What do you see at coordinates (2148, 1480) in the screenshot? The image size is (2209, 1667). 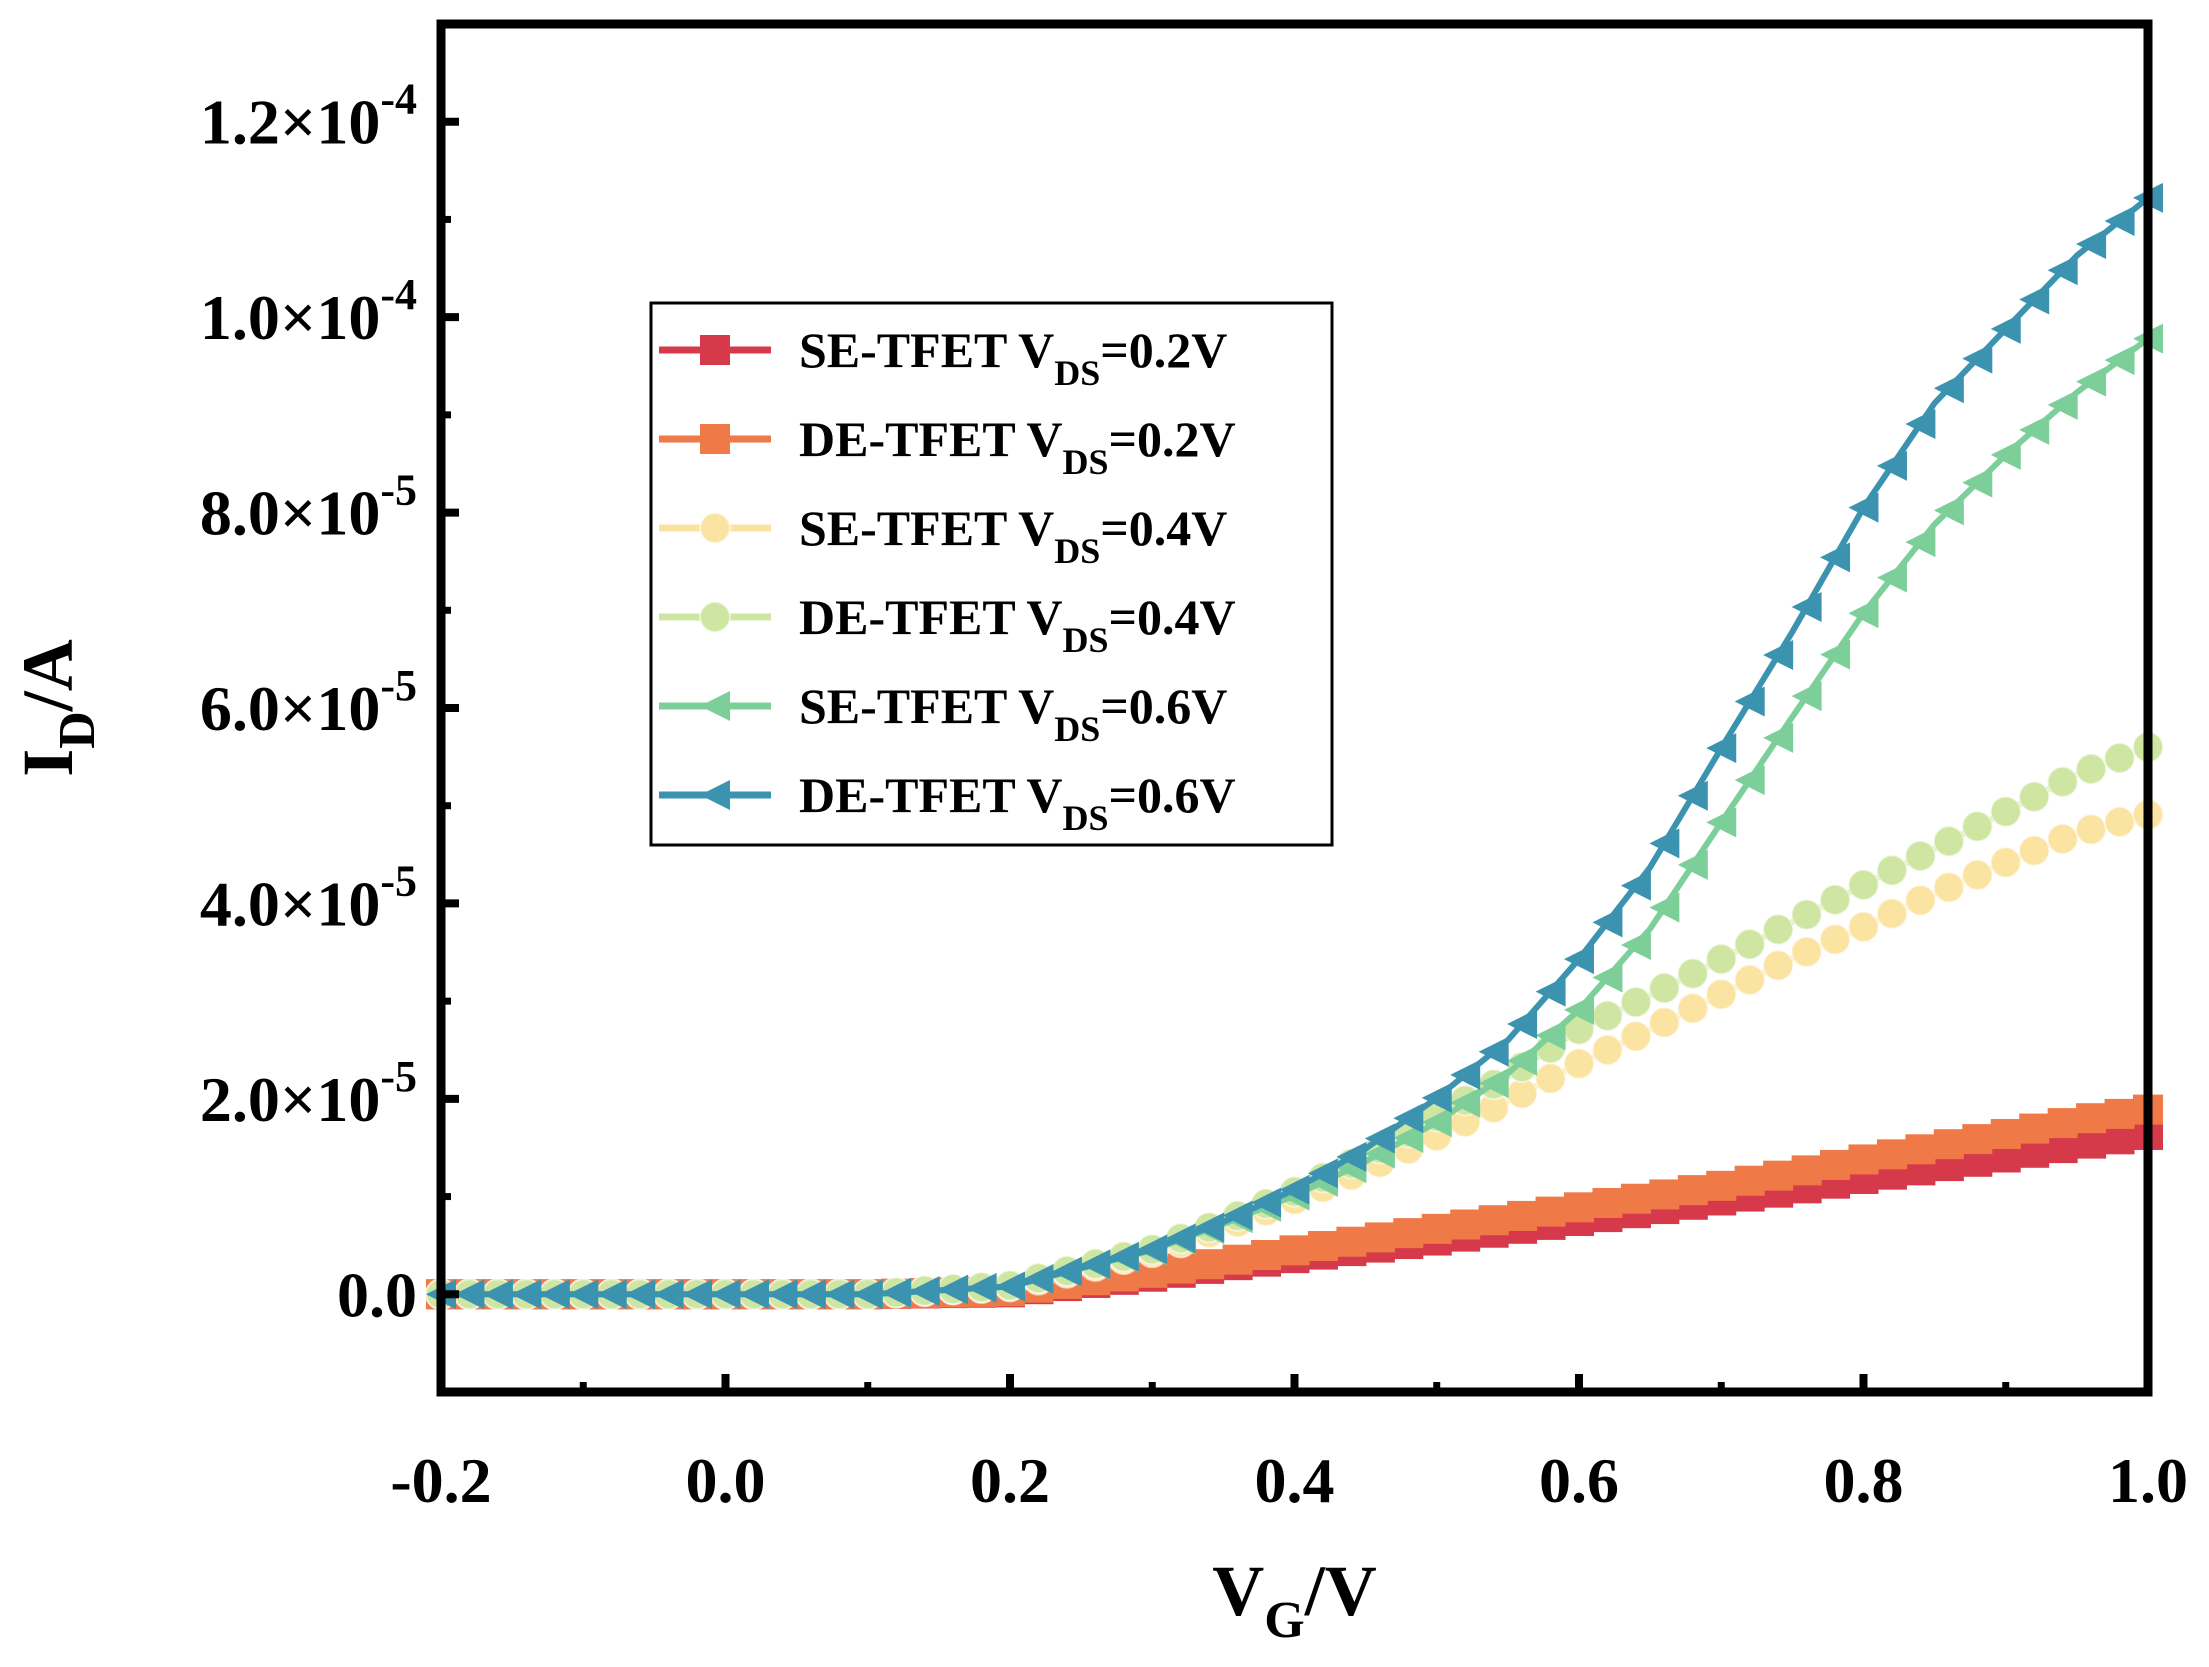 I see `x-tick-label: 1.0` at bounding box center [2148, 1480].